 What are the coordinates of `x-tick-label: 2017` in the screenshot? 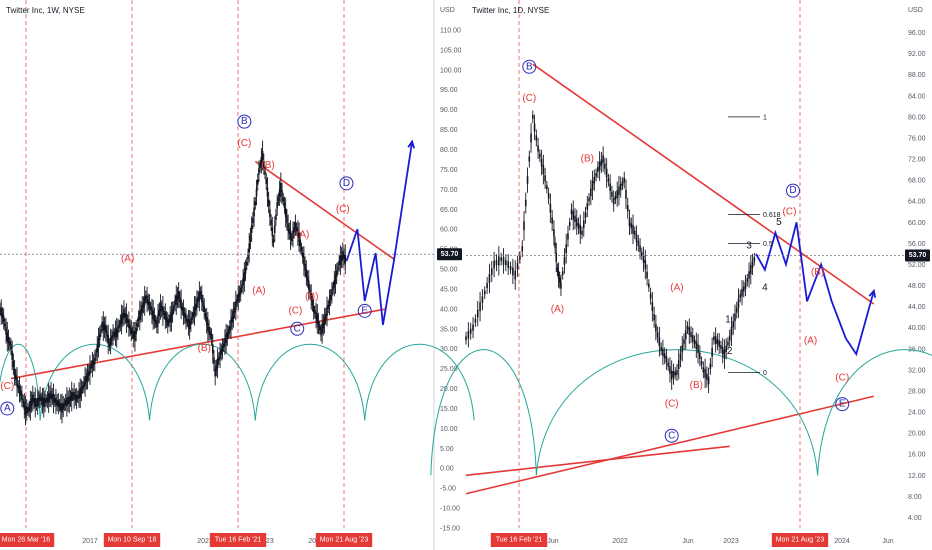 It's located at (90, 541).